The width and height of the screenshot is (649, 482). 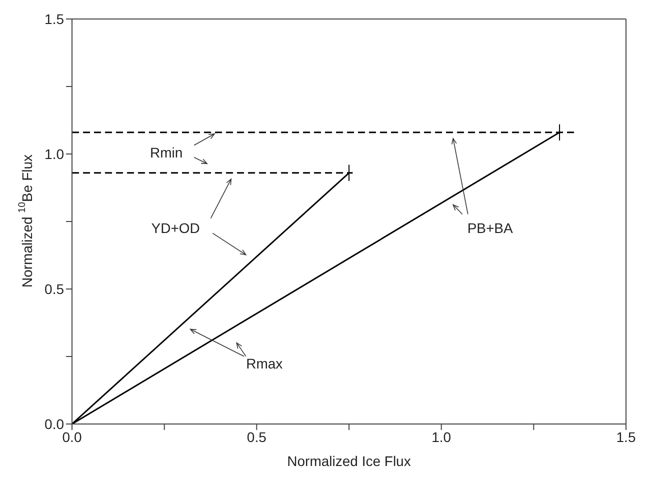 I want to click on x-axis-title: Normalized Ice Flux, so click(x=349, y=461).